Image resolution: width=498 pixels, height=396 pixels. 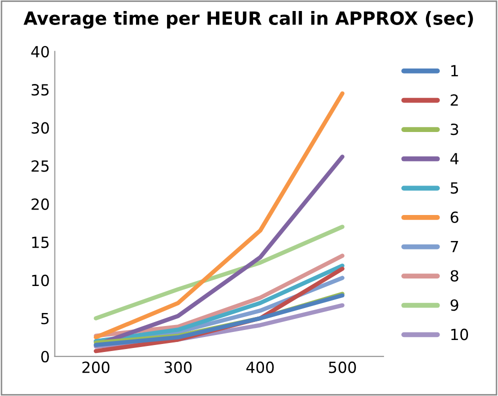 What do you see at coordinates (454, 188) in the screenshot?
I see `legend-label: 5` at bounding box center [454, 188].